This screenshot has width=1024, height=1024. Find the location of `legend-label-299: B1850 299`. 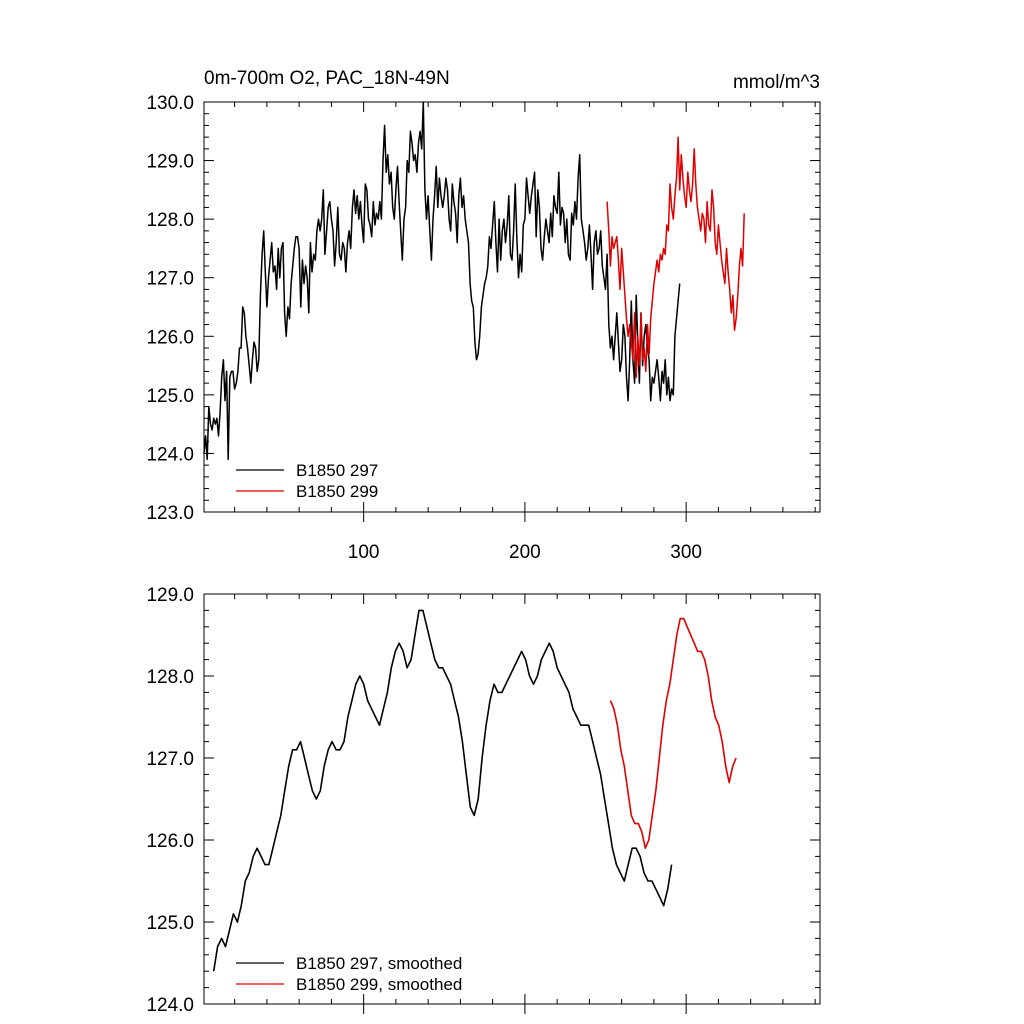

legend-label-299: B1850 299 is located at coordinates (337, 491).